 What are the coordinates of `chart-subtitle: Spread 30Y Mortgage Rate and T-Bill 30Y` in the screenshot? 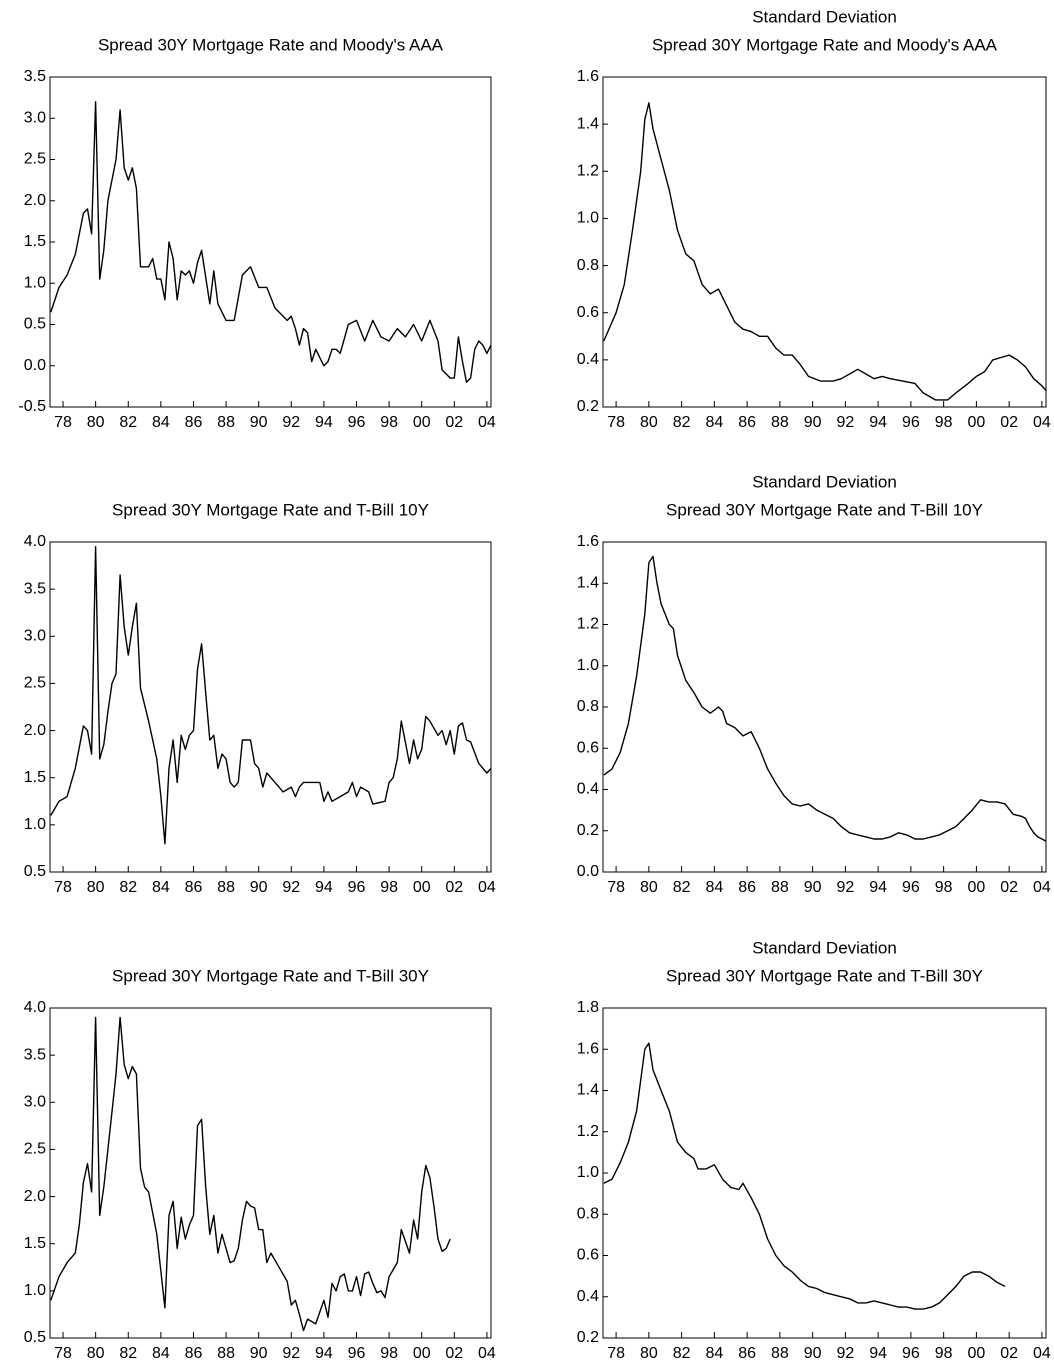 It's located at (824, 975).